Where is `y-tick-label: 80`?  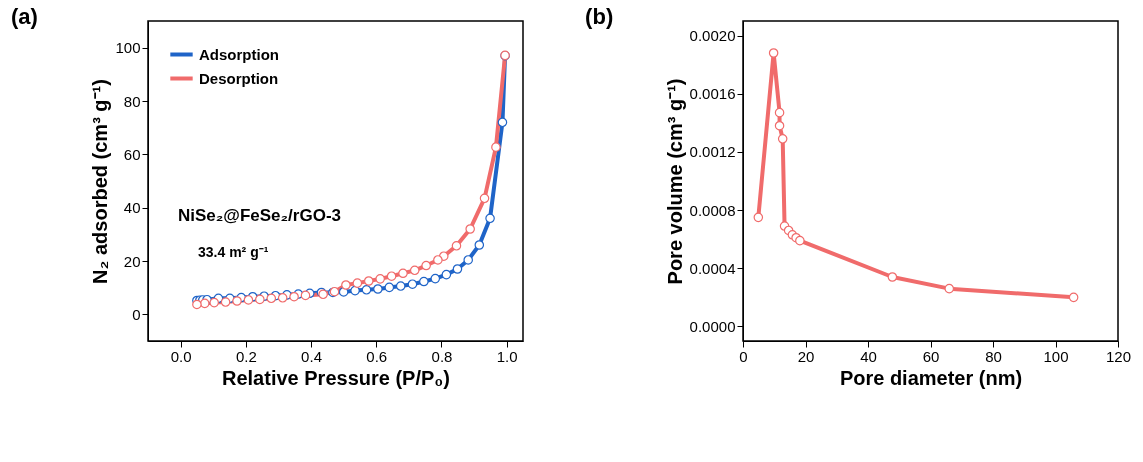
y-tick-label: 80 is located at coordinates (132, 101).